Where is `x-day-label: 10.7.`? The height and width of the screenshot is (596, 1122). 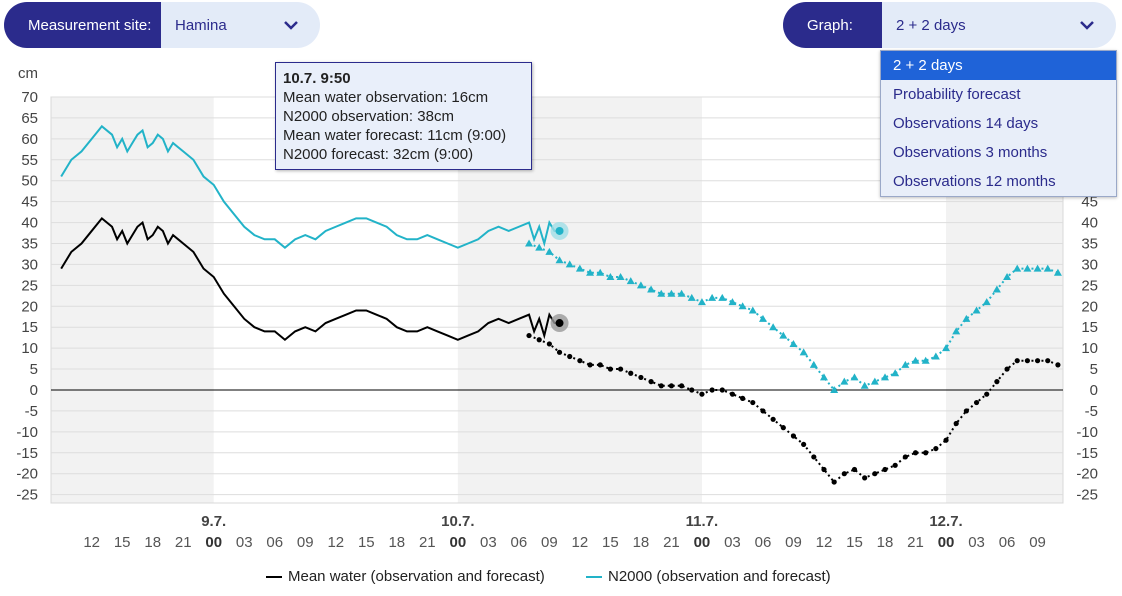 x-day-label: 10.7. is located at coordinates (457, 521).